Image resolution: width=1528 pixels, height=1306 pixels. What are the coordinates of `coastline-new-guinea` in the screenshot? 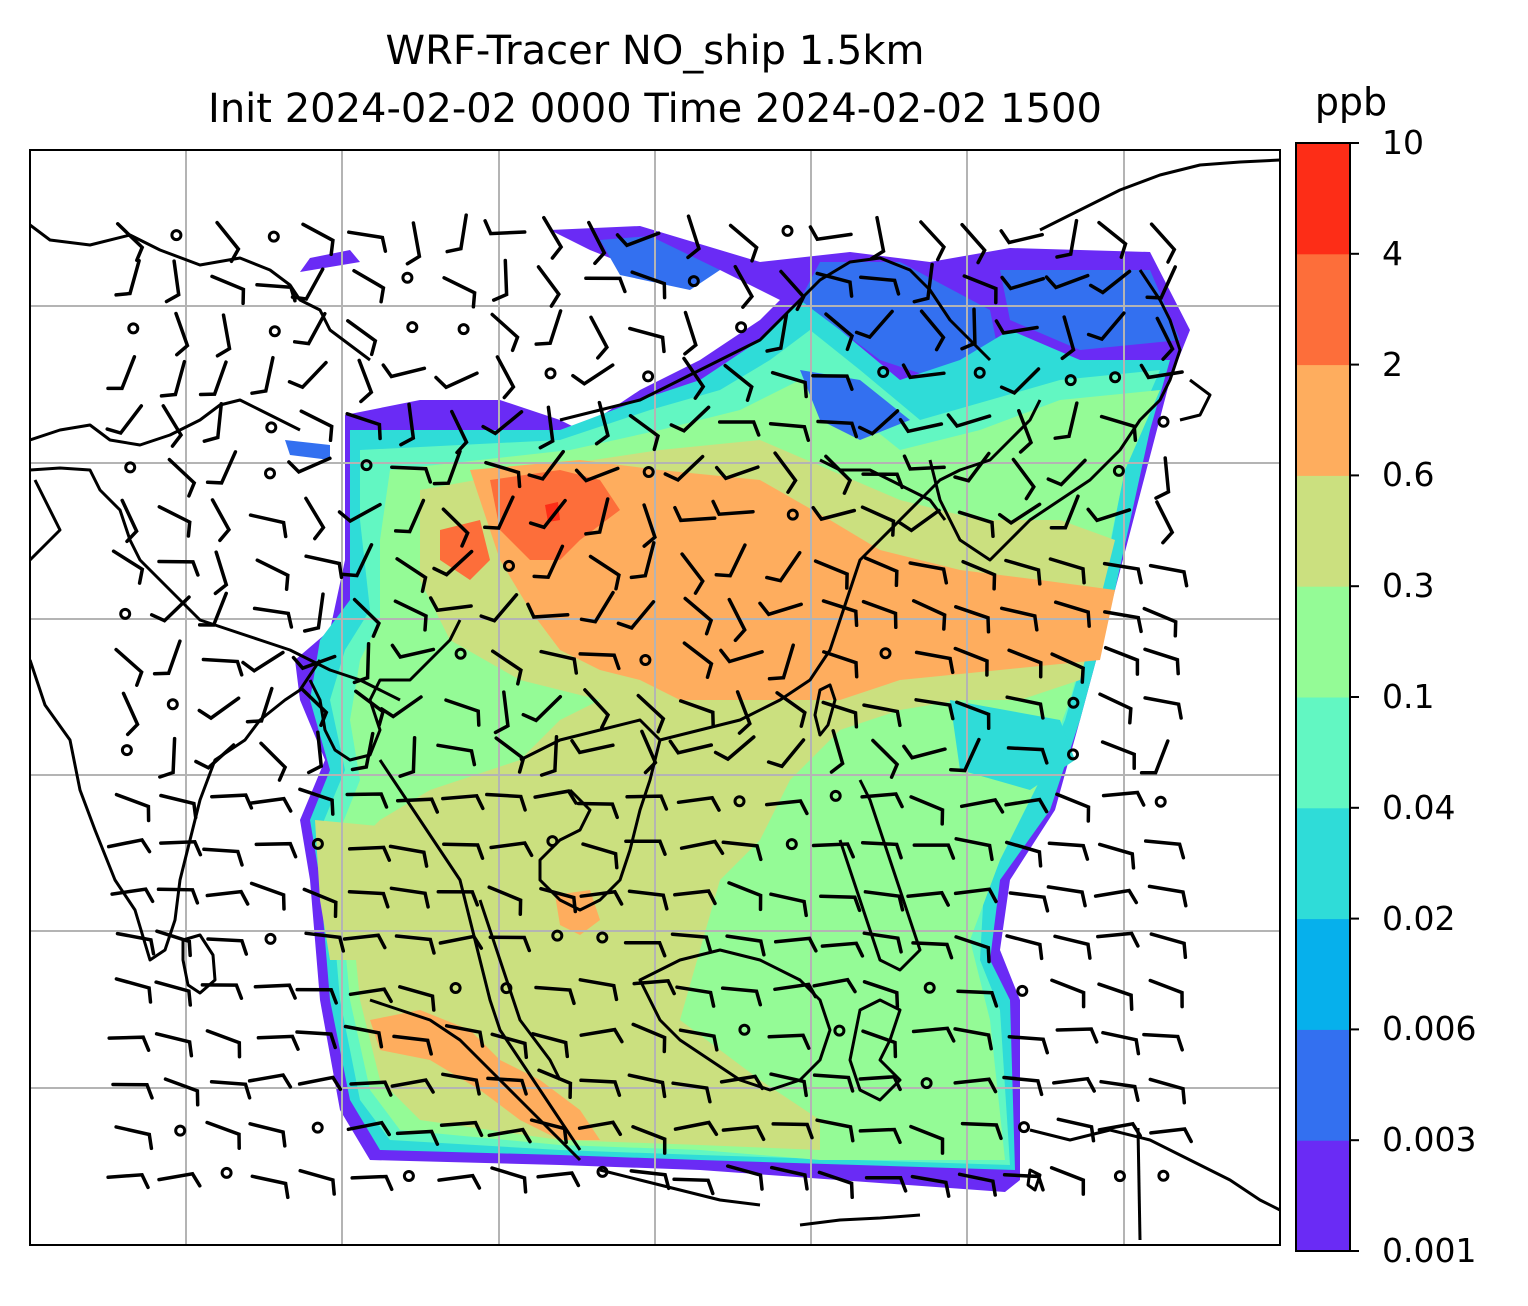 It's located at (1154, 1170).